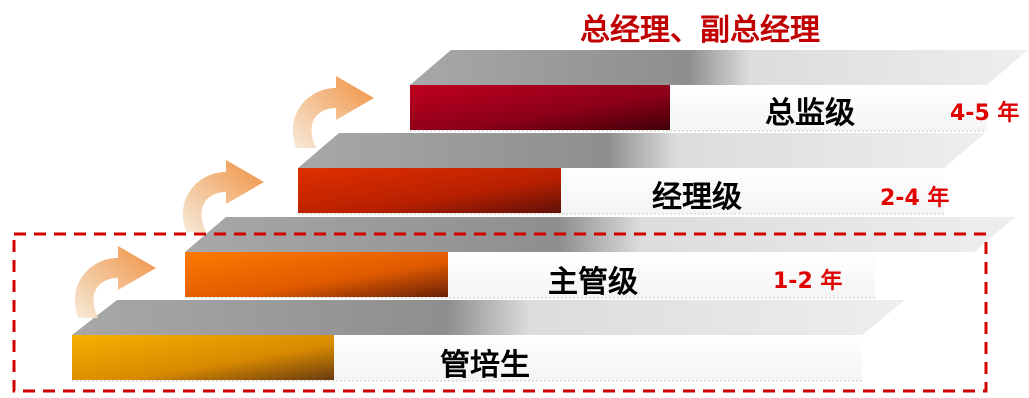 Image resolution: width=1029 pixels, height=398 pixels. What do you see at coordinates (316, 274) in the screenshot?
I see `step-2-bar` at bounding box center [316, 274].